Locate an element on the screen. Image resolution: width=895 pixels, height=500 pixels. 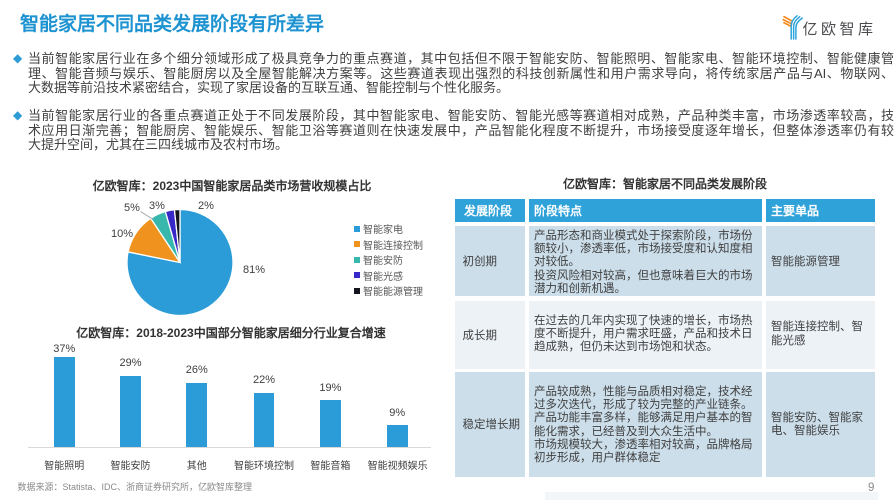
svg-text: 亿欧智库 is located at coordinates (840, 29).